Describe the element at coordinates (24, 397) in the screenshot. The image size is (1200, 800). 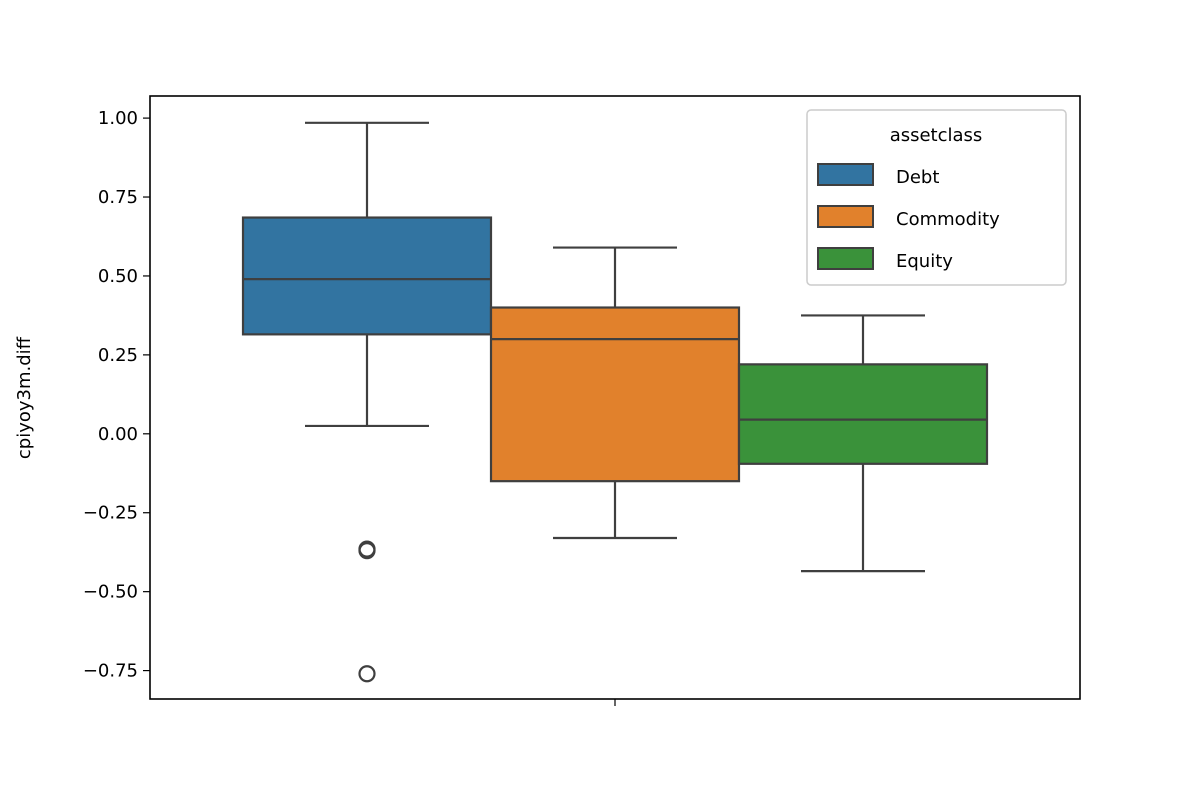
I see `y-axis-label: cpiyoy3m.diff` at that location.